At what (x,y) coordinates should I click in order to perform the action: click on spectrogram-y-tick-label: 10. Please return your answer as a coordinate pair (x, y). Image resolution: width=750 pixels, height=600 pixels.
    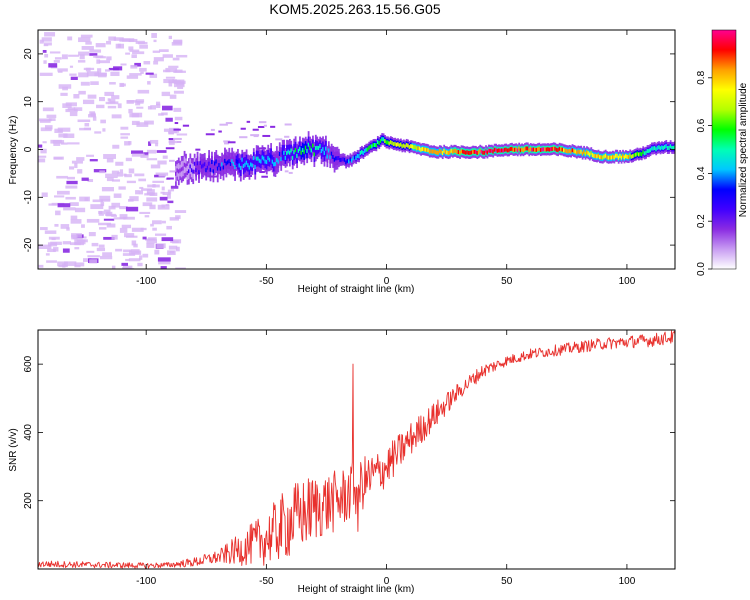
    Looking at the image, I should click on (28, 102).